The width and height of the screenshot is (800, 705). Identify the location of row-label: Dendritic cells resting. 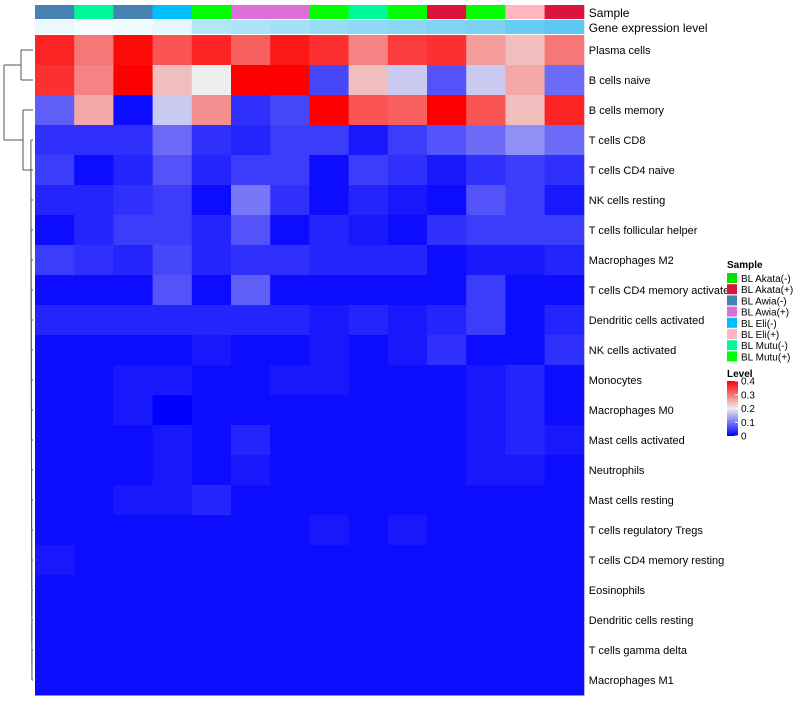
(641, 621).